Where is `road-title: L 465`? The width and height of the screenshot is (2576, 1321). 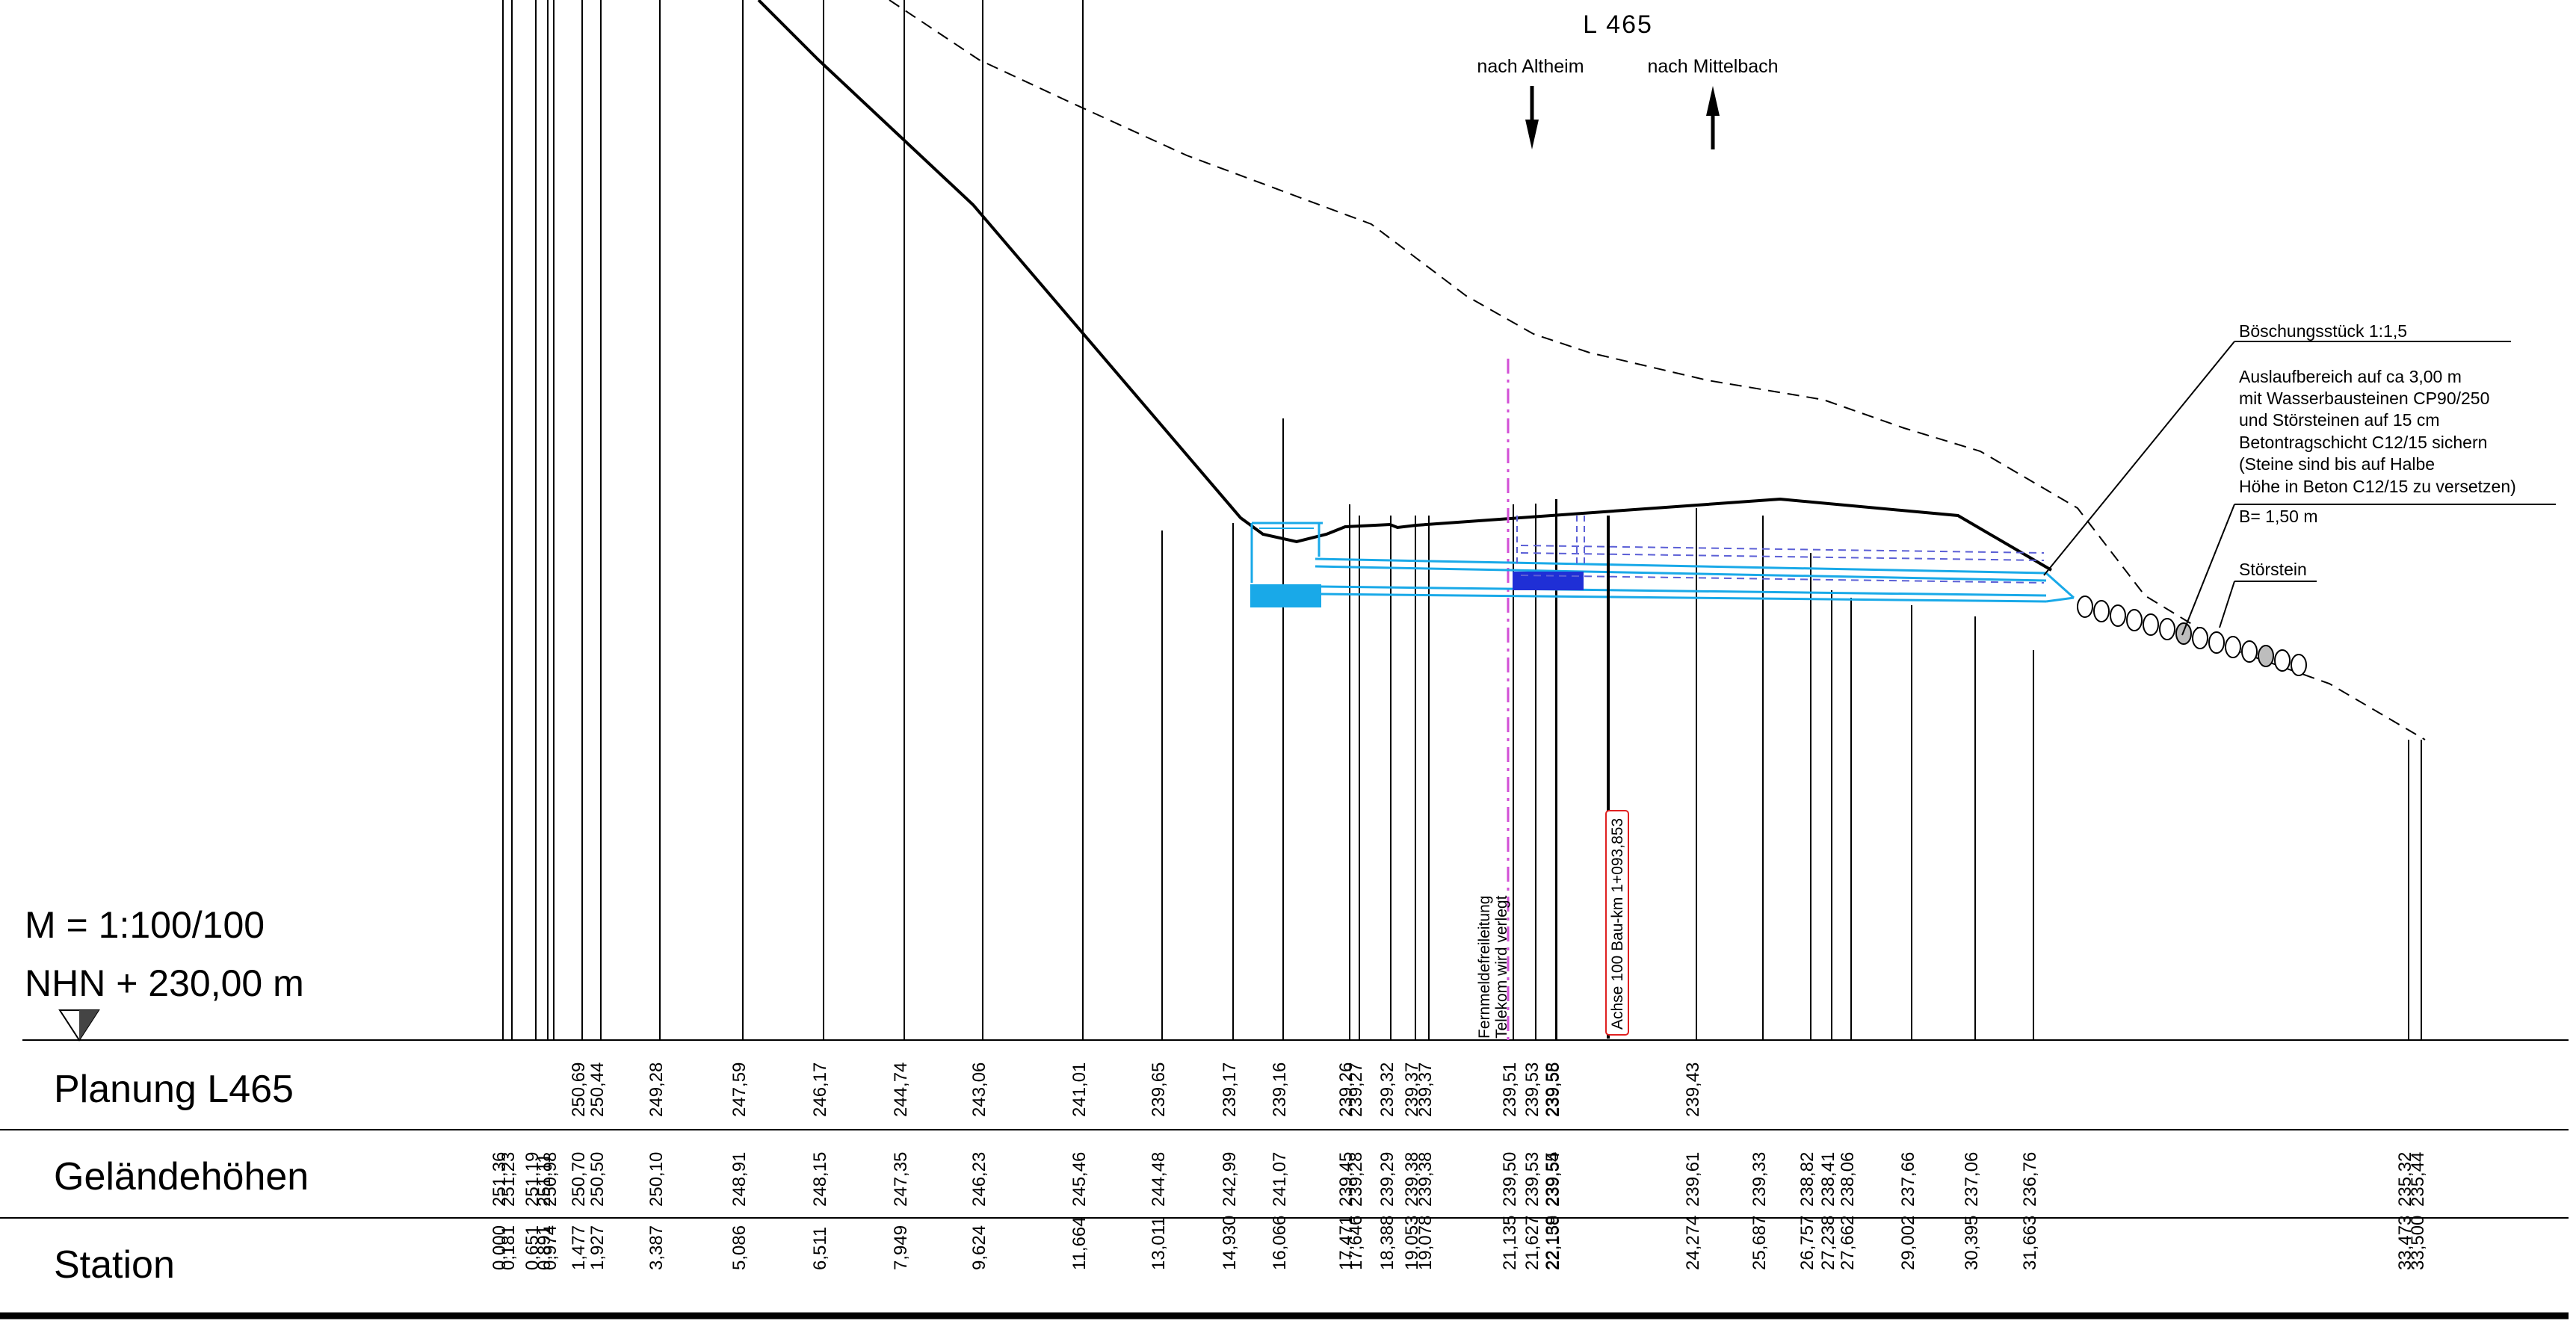 road-title: L 465 is located at coordinates (1618, 24).